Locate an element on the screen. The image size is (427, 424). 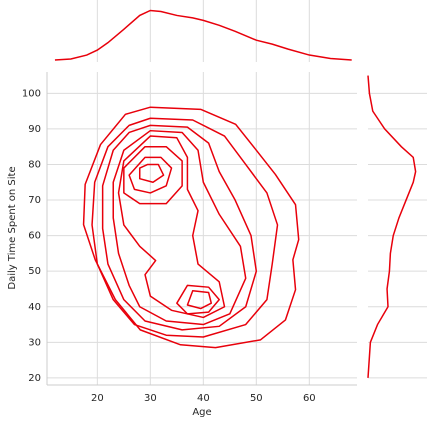
x-tick-label: 40 is located at coordinates (203, 398).